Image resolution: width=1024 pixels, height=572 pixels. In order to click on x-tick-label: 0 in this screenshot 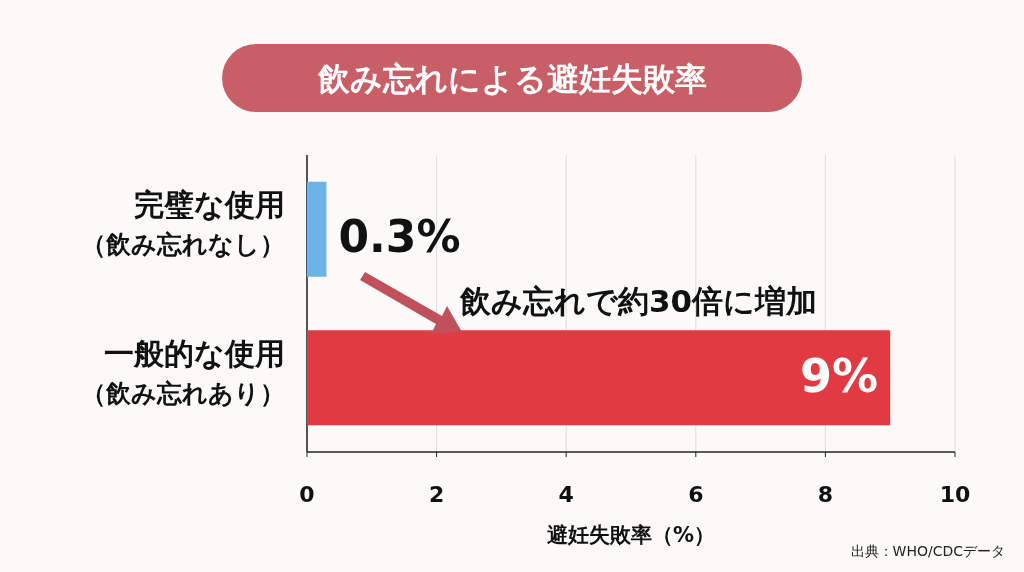, I will do `click(307, 494)`.